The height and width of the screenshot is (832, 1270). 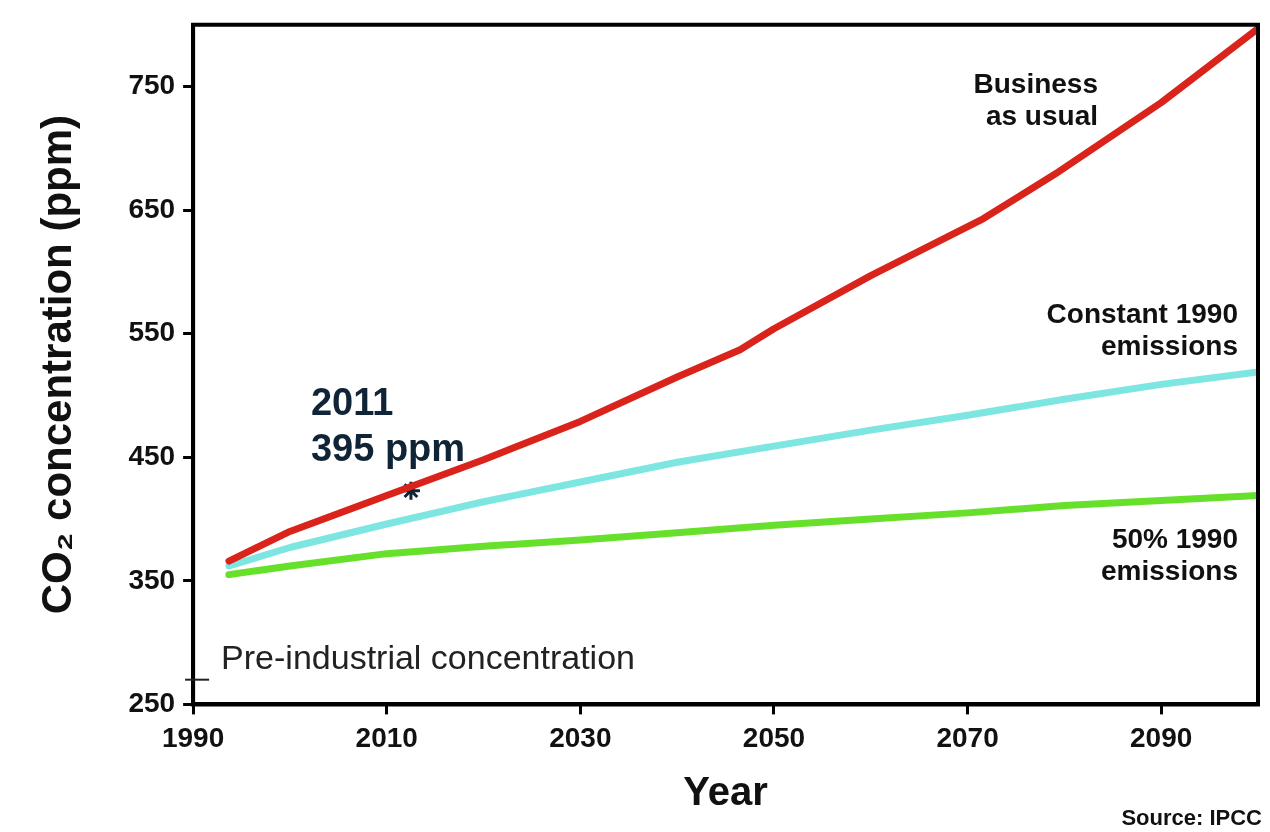 I want to click on y-tick-label: 550, so click(x=152, y=332).